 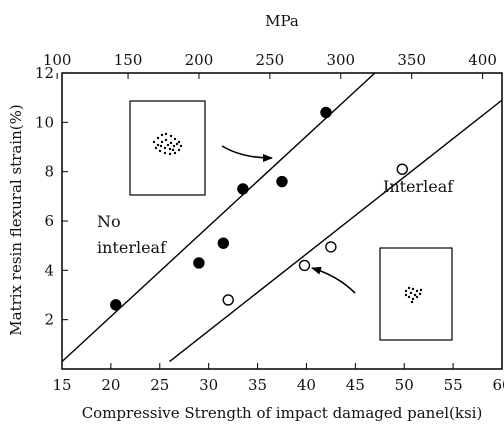 What do you see at coordinates (333, 280) in the screenshot?
I see `arrow-interleaf` at bounding box center [333, 280].